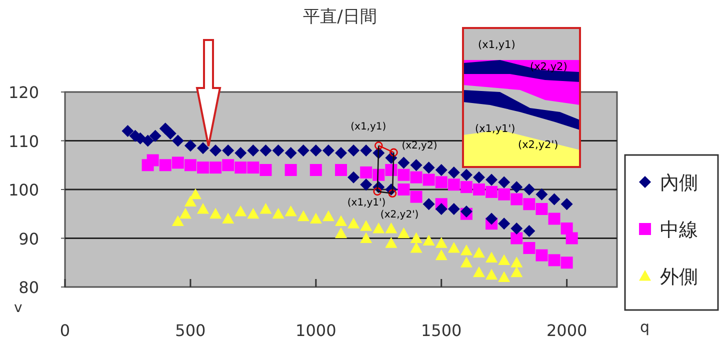 The height and width of the screenshot is (346, 720). I want to click on y-axis-title: v, so click(18, 308).